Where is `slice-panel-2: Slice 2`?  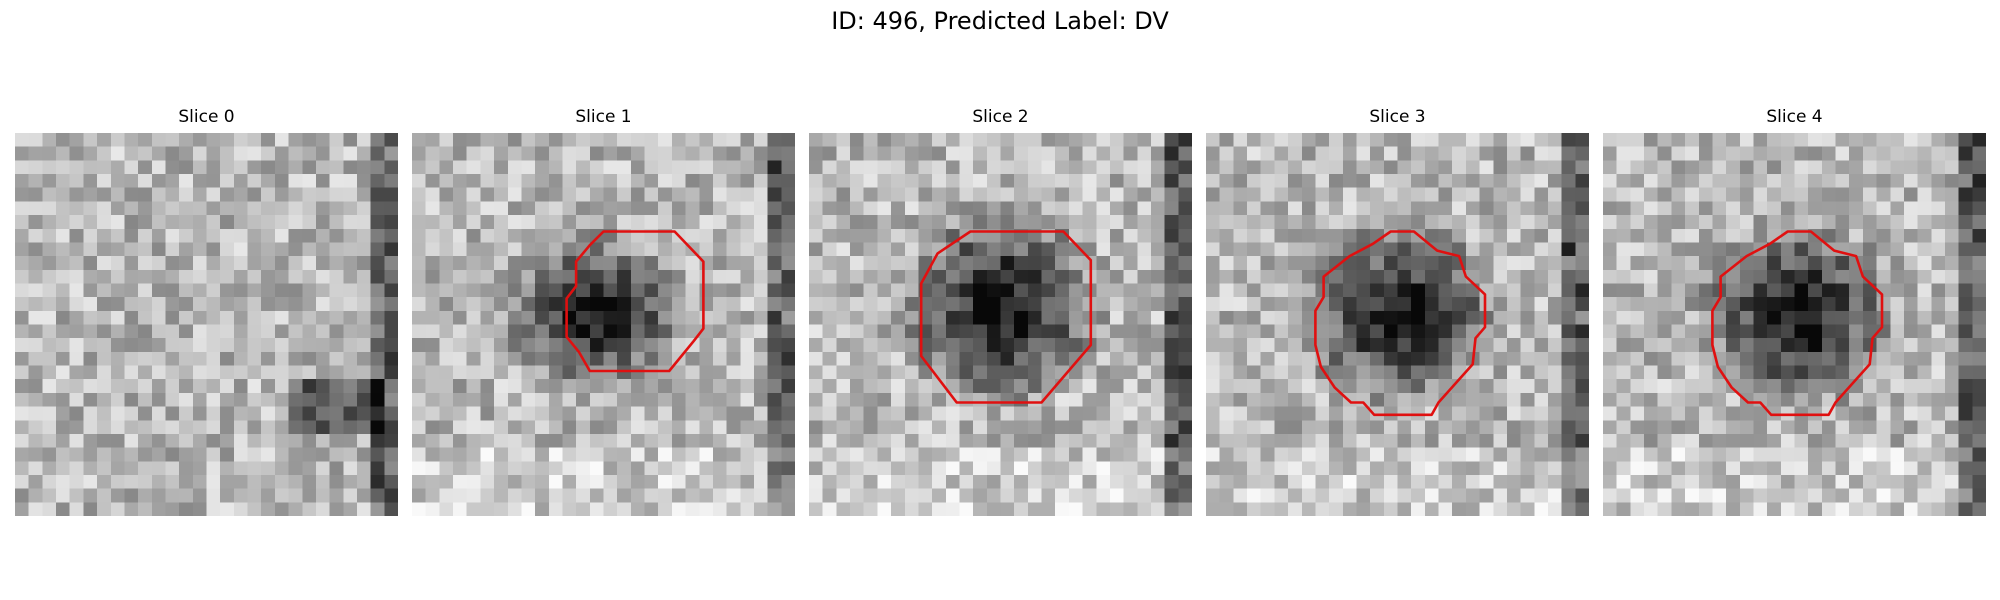
slice-panel-2: Slice 2 is located at coordinates (1000, 312).